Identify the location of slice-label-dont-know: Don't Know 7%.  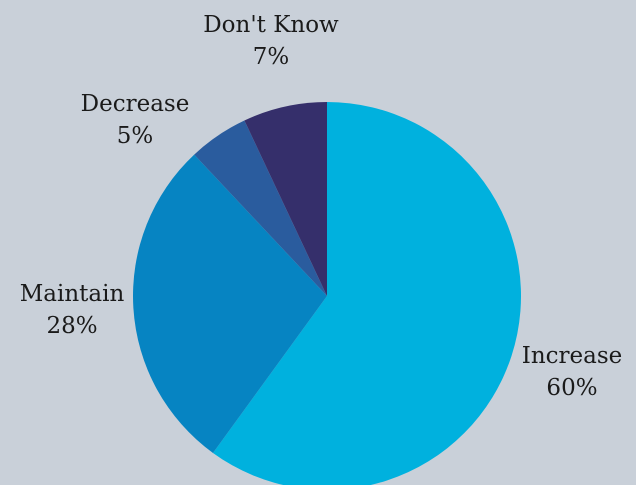
(271, 41).